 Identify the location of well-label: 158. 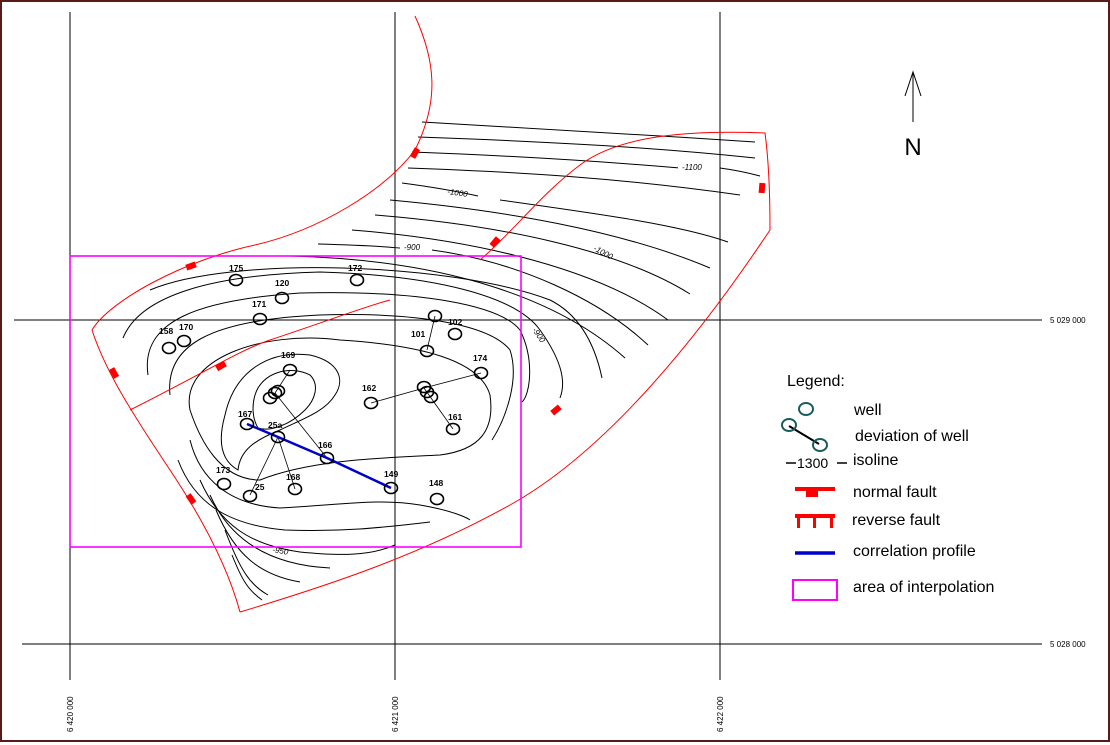
(166, 331).